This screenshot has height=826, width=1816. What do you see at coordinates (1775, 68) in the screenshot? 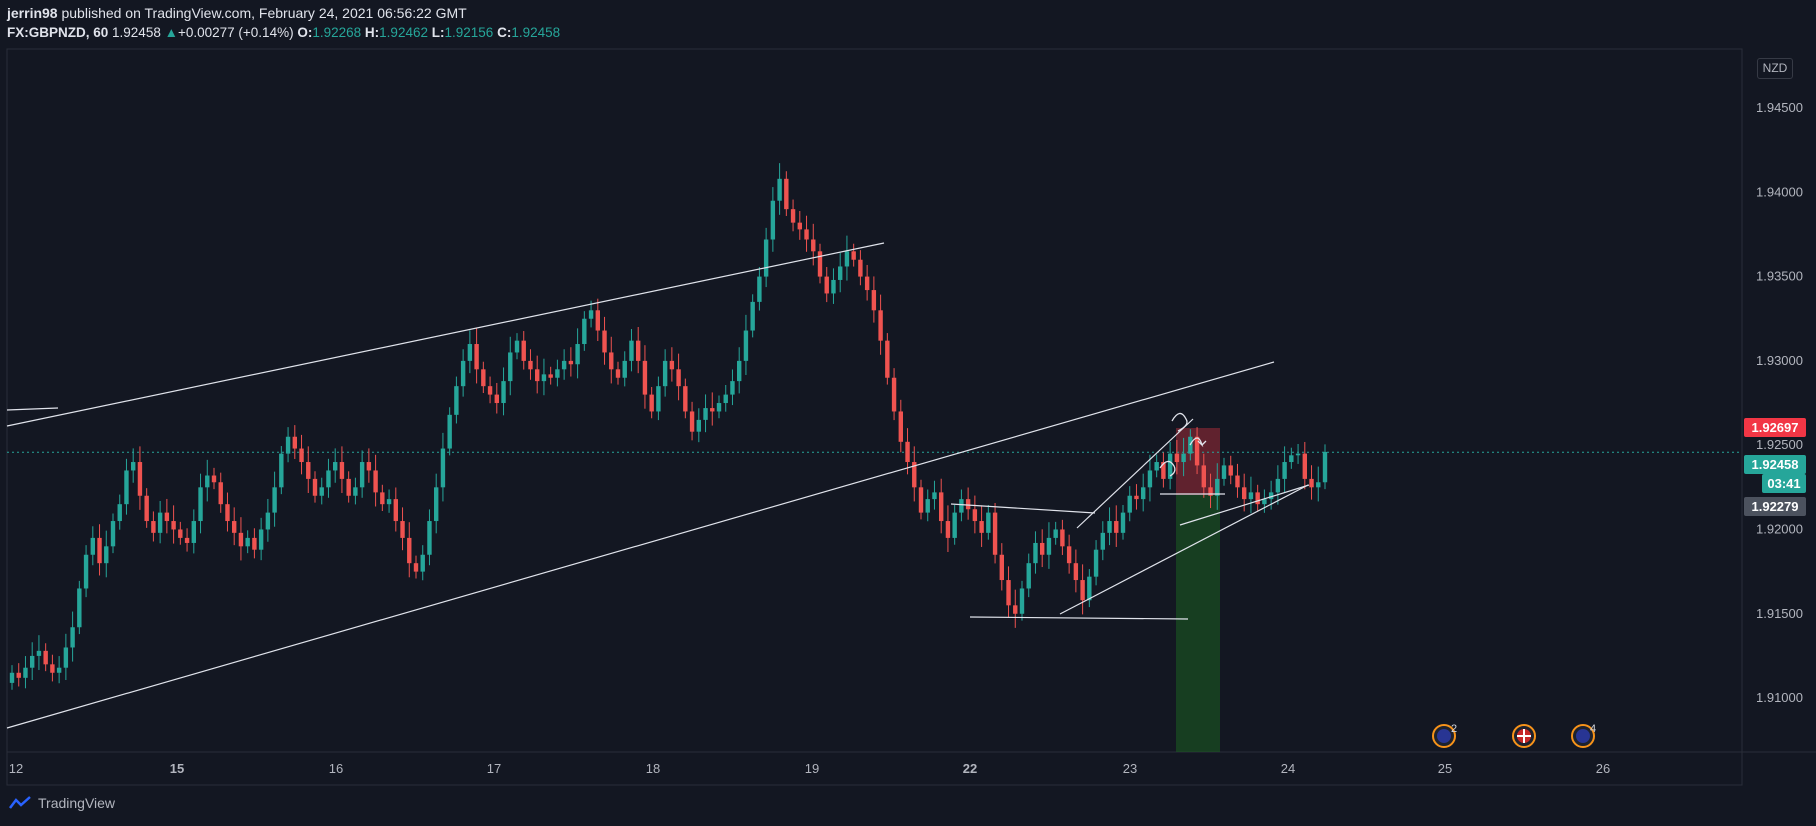
I see `currency-badge: NZD` at bounding box center [1775, 68].